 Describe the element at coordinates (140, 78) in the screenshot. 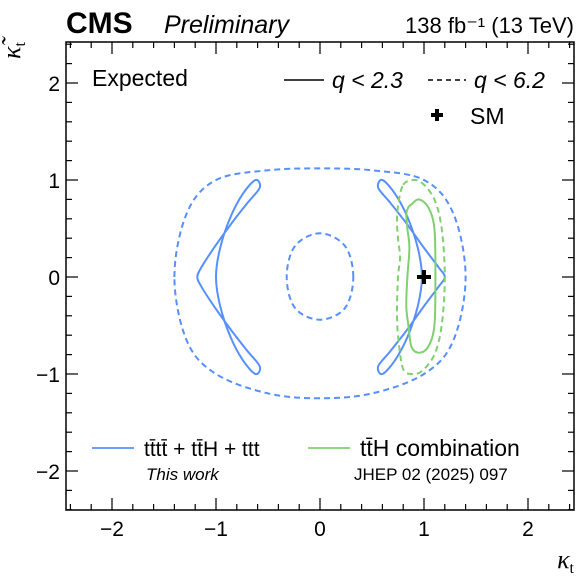

I see `expected-label: Expected` at that location.